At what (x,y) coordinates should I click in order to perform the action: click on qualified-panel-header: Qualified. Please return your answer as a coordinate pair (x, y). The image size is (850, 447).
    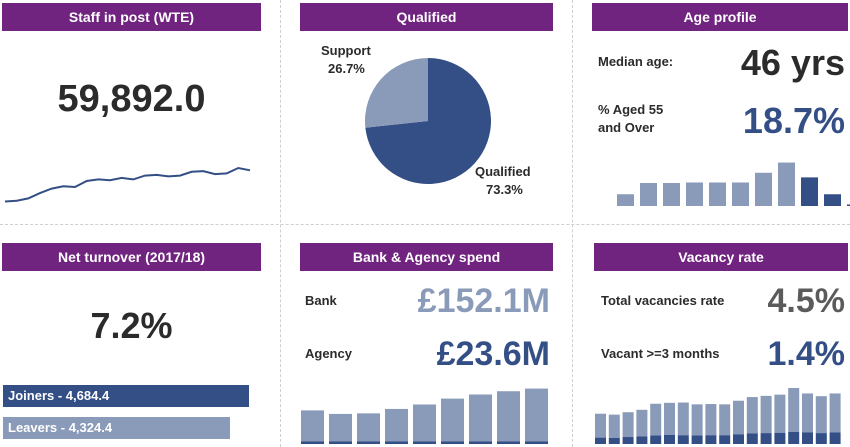
    Looking at the image, I should click on (426, 17).